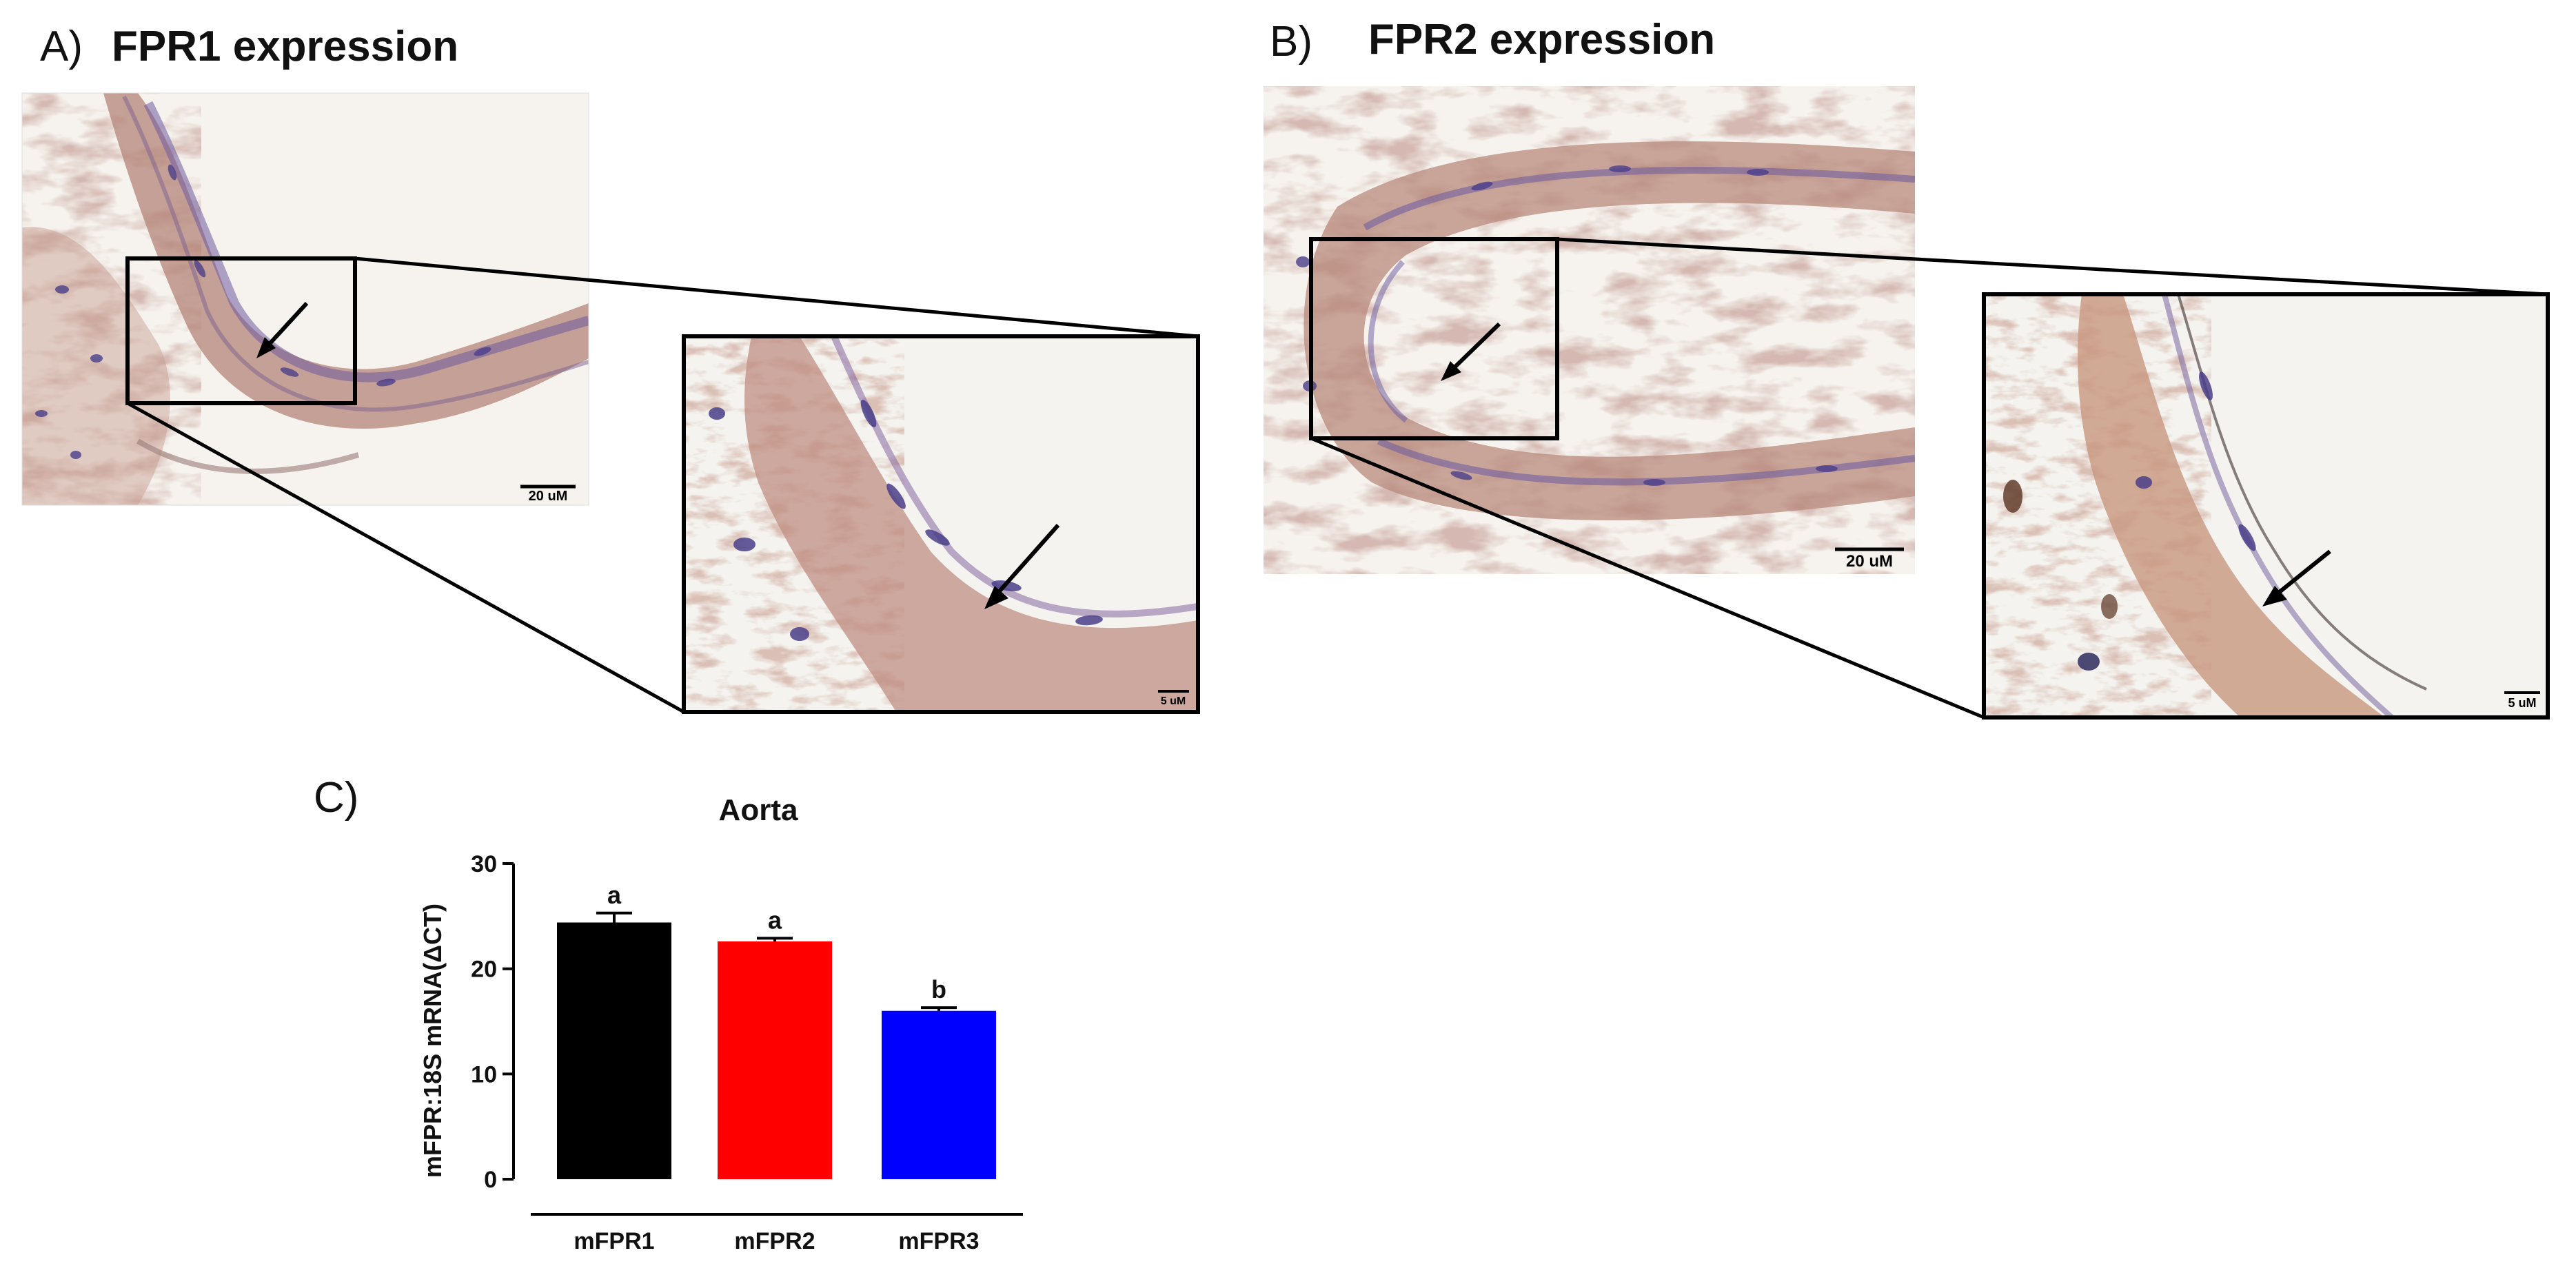 Image resolution: width=2576 pixels, height=1275 pixels. I want to click on y-tick-label: 0, so click(490, 1180).